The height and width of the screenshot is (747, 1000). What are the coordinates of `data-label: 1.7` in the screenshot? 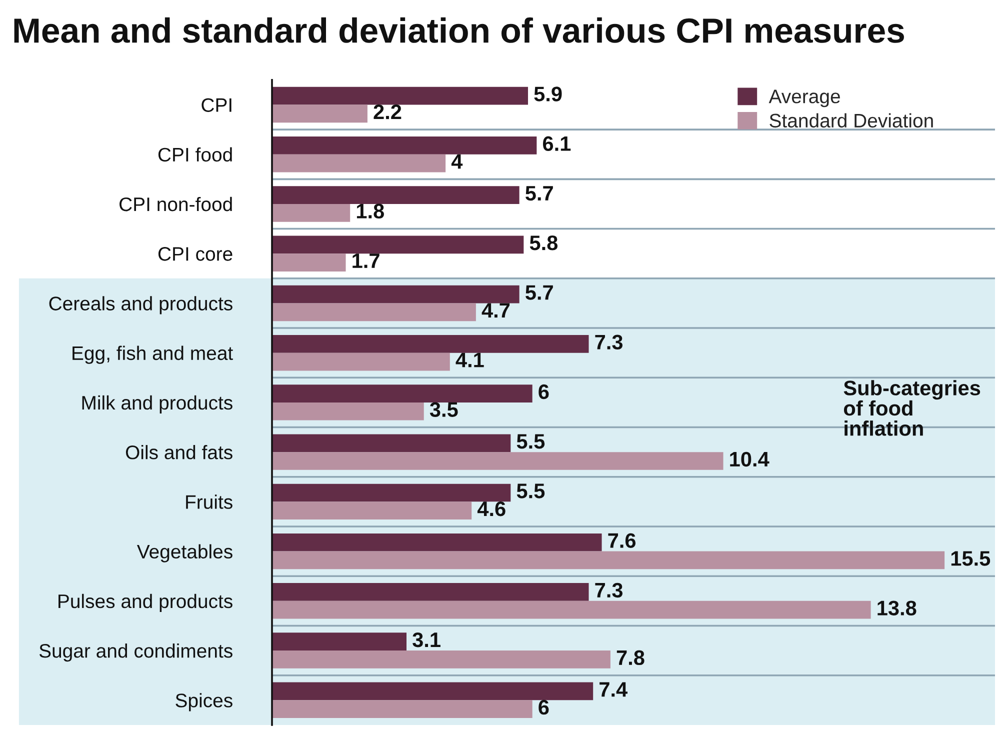 It's located at (366, 261).